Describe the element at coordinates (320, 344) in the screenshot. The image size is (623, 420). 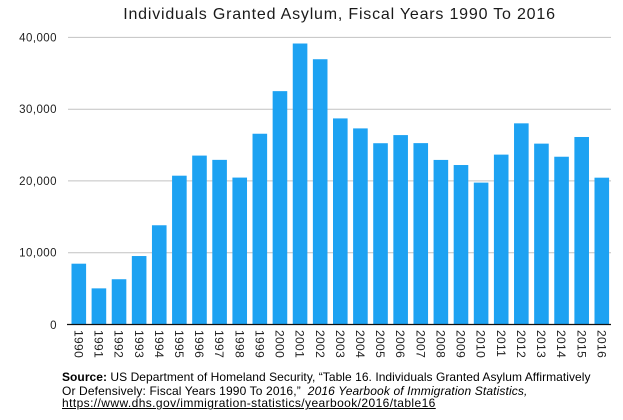
I see `svg-text: 2002` at that location.